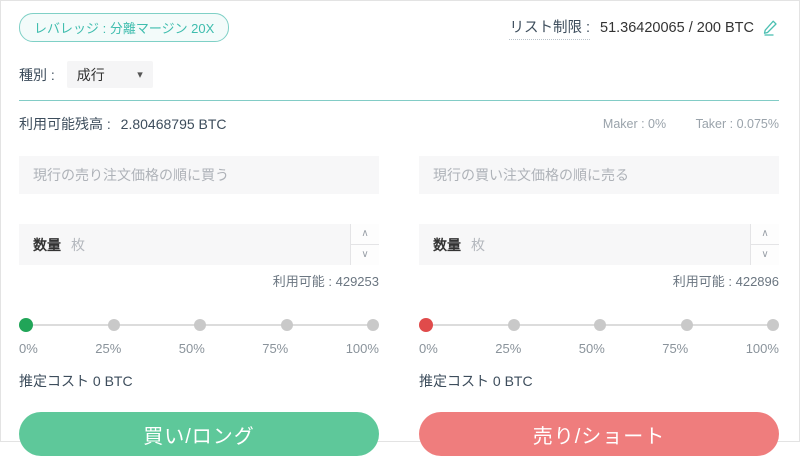 Image resolution: width=800 pixels, height=456 pixels. What do you see at coordinates (26, 325) in the screenshot?
I see `buy-slider-handle` at bounding box center [26, 325].